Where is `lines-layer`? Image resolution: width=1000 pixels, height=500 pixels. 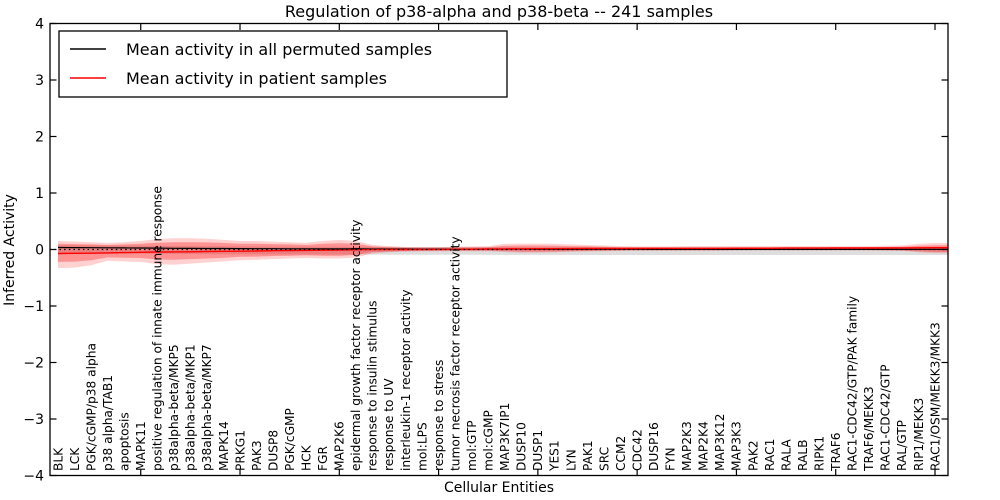
lines-layer is located at coordinates (499, 250).